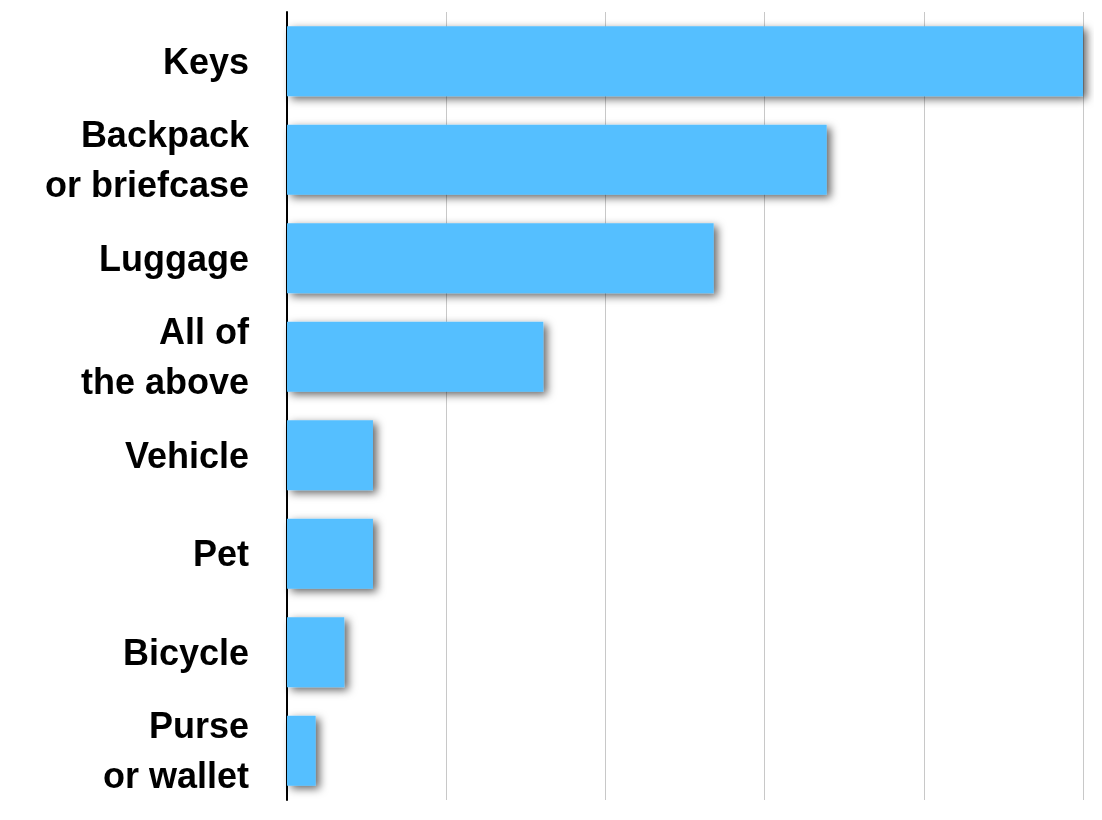  I want to click on y-tick-label: Pet, so click(220, 554).